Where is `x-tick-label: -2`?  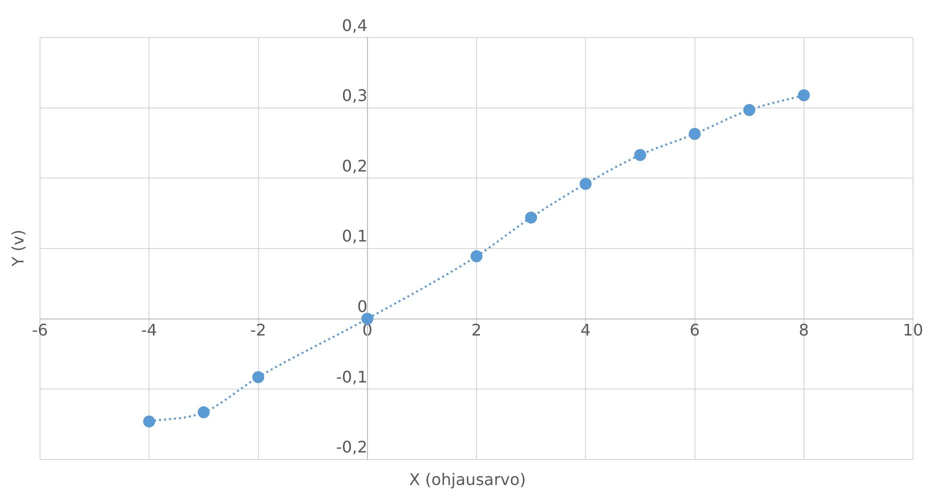
x-tick-label: -2 is located at coordinates (258, 330).